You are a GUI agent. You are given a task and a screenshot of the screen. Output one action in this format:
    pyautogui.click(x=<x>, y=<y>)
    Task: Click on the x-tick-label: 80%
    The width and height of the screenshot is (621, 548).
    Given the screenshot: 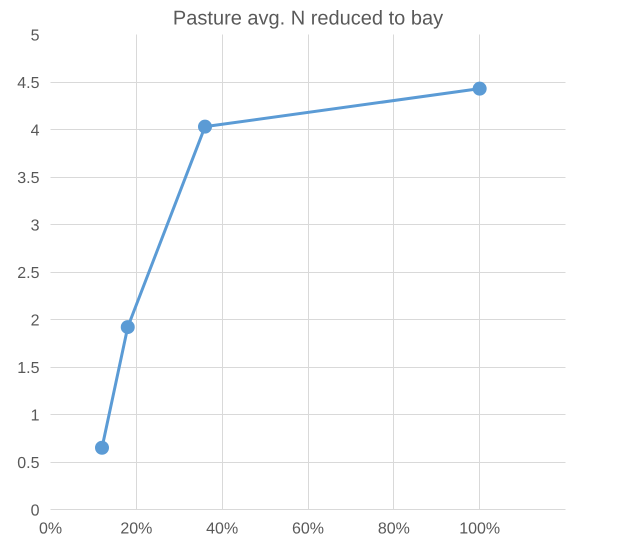 What is the action you would take?
    pyautogui.click(x=394, y=529)
    